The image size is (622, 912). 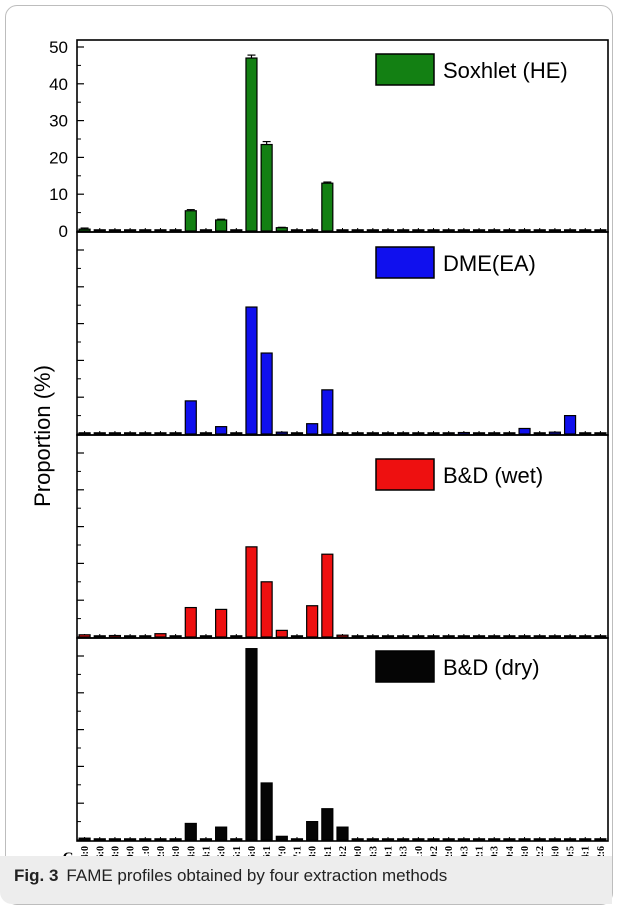 What do you see at coordinates (100, 852) in the screenshot?
I see `x-tick-label: 6:0` at bounding box center [100, 852].